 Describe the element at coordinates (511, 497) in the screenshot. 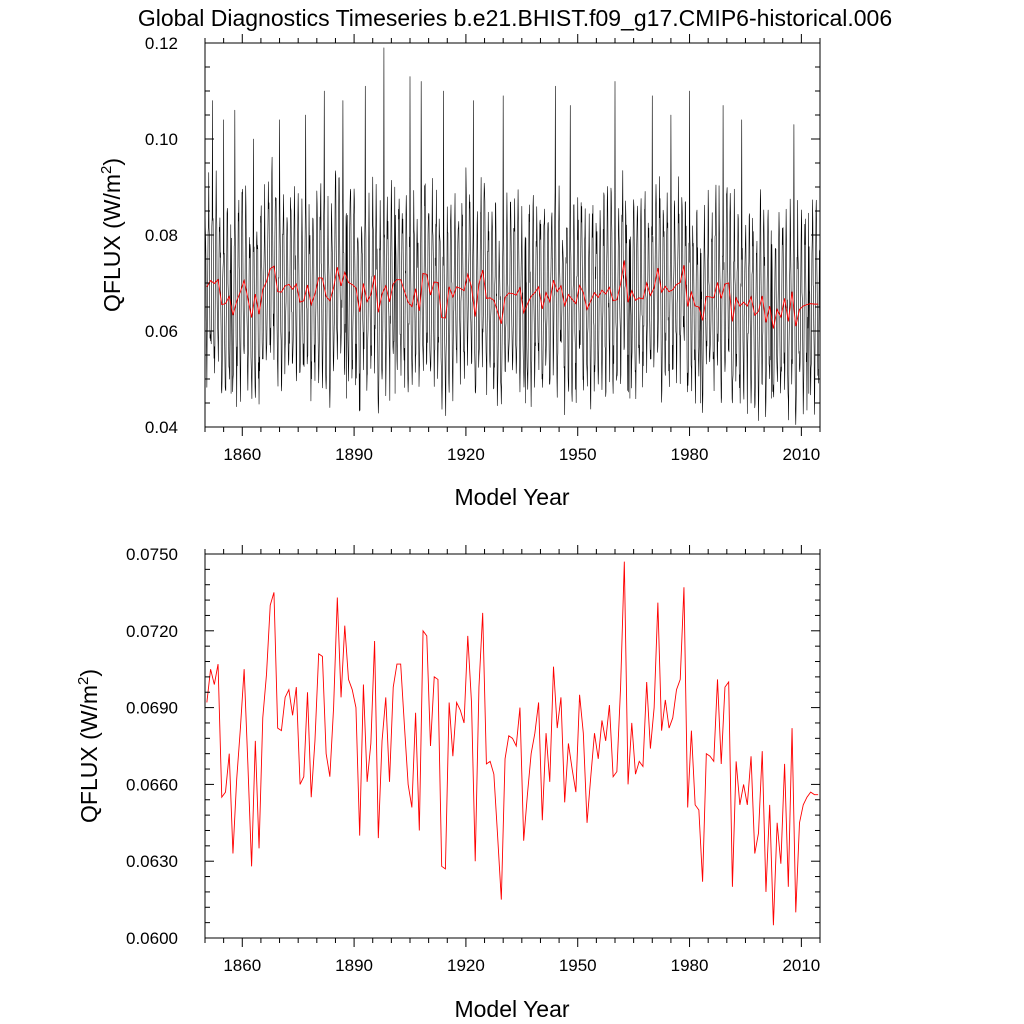

I see `top-x-axis-label: Model Year` at that location.